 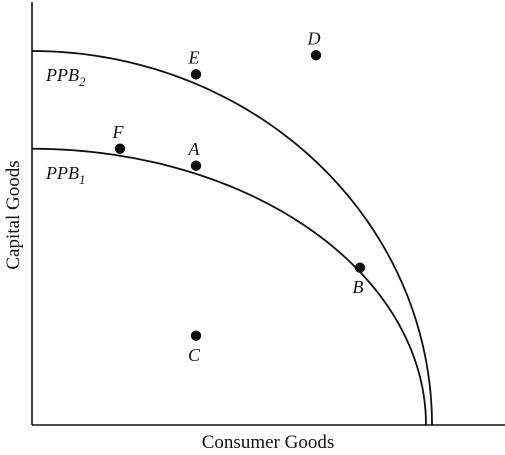 I want to click on point-a, so click(x=196, y=165).